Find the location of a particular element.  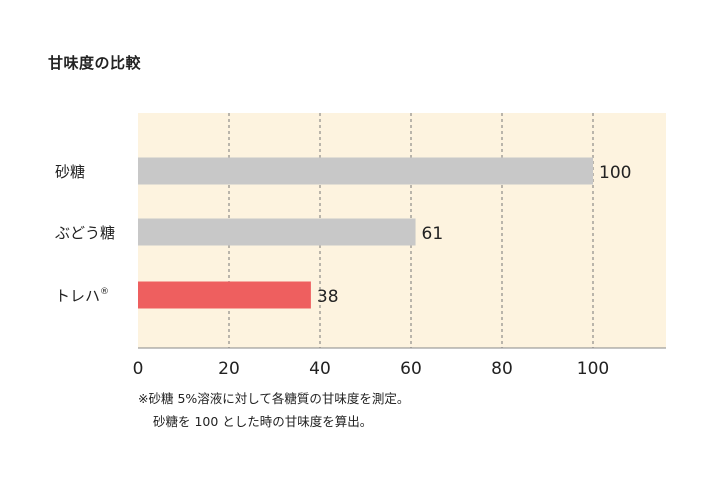

x-tick-label-20: 20 is located at coordinates (229, 369).